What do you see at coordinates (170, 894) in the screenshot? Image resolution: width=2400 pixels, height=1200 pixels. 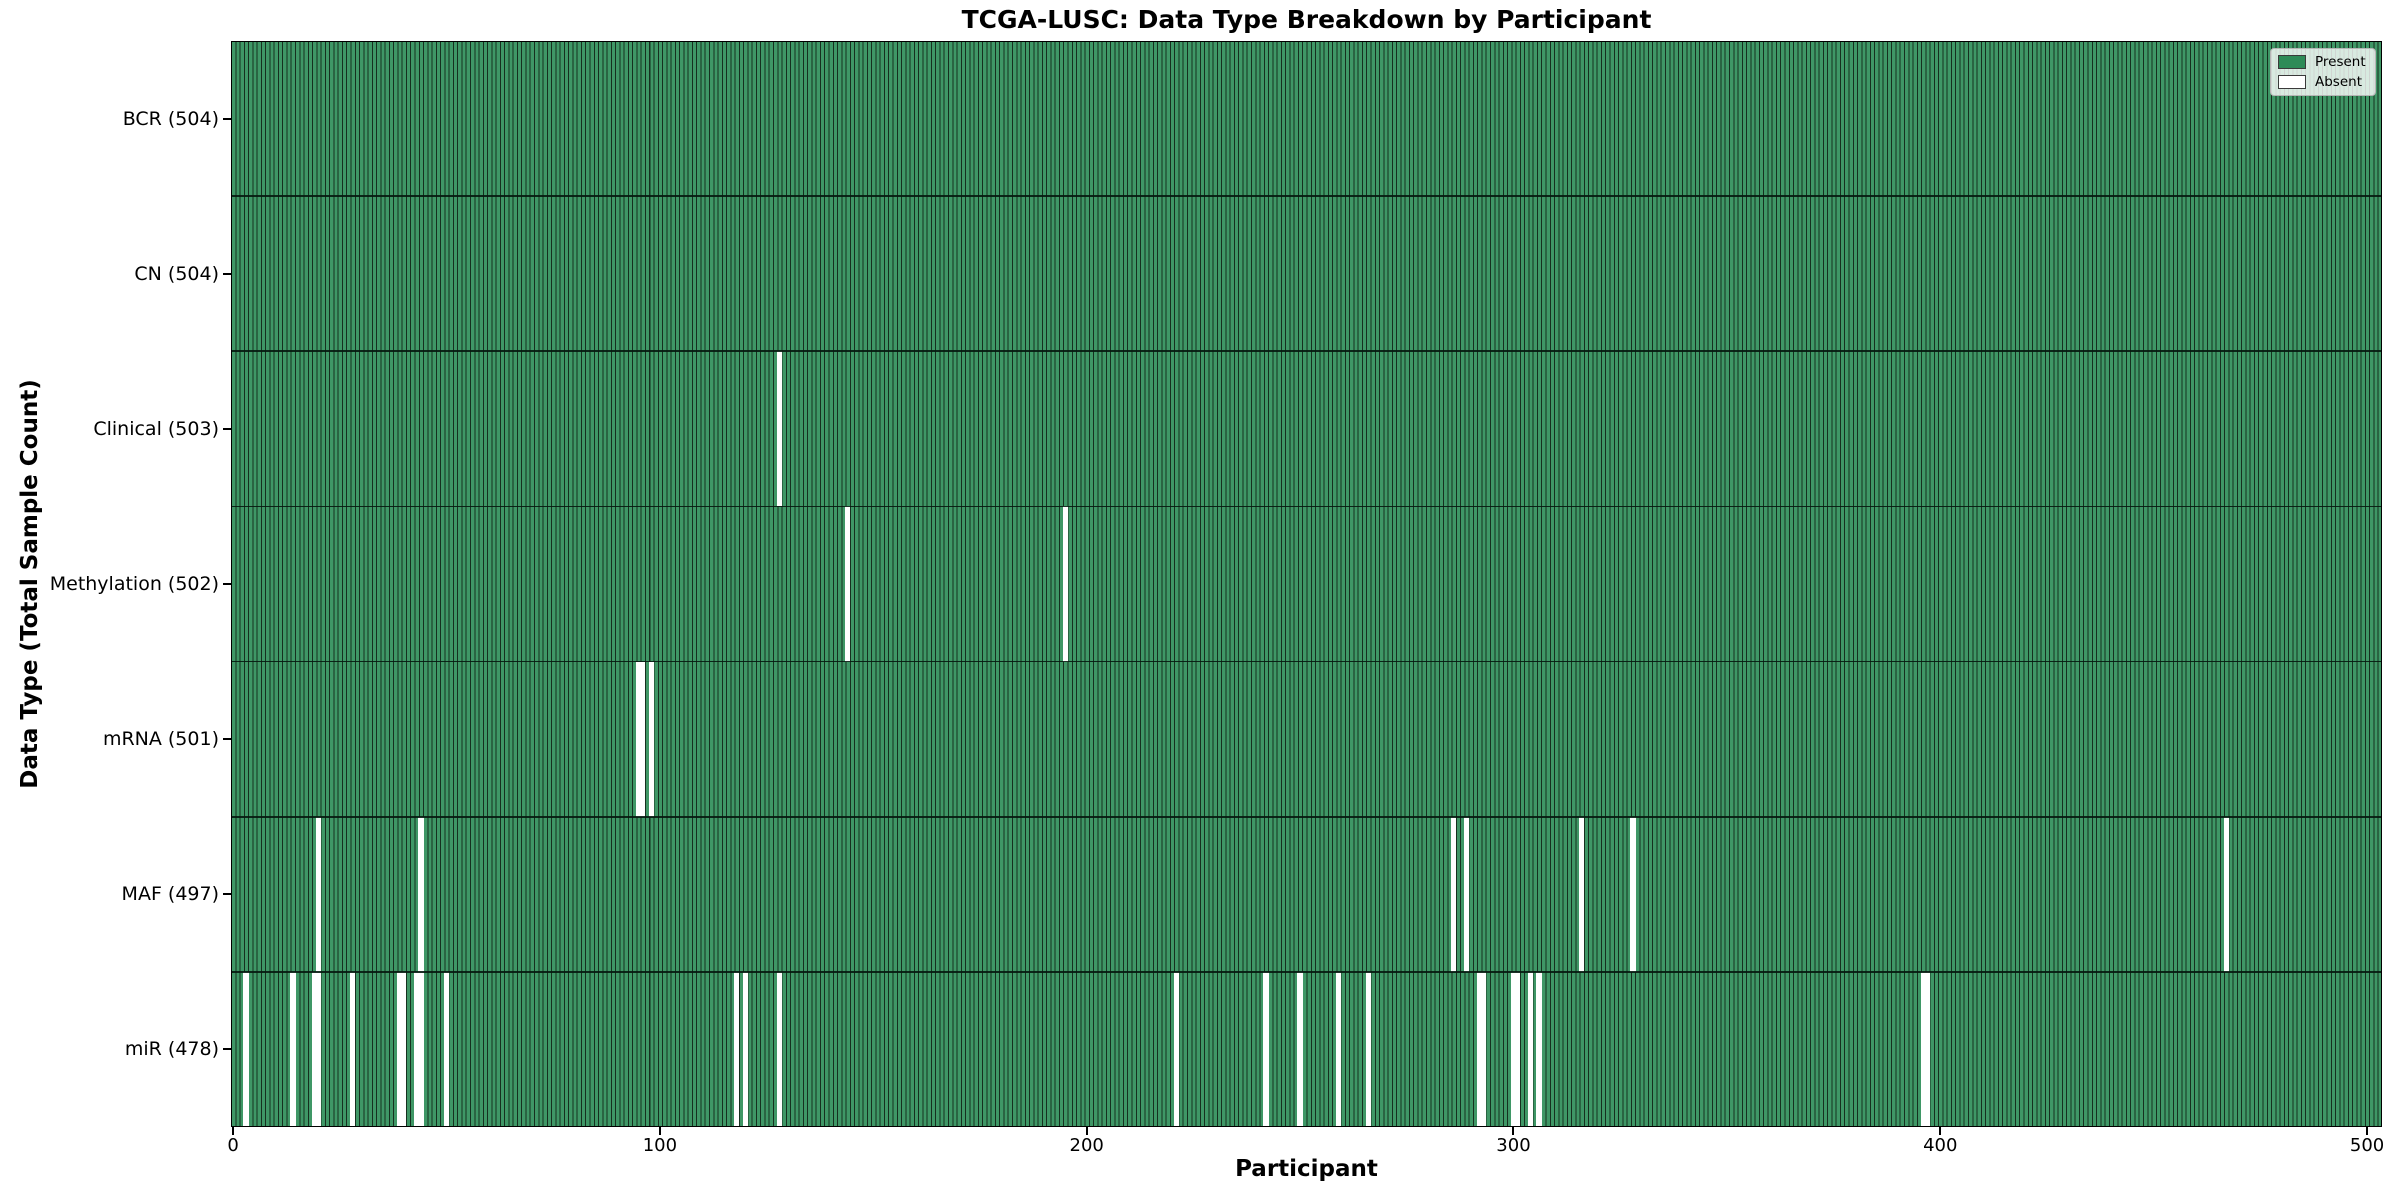 I see `y-tick-label: MAF (497)` at bounding box center [170, 894].